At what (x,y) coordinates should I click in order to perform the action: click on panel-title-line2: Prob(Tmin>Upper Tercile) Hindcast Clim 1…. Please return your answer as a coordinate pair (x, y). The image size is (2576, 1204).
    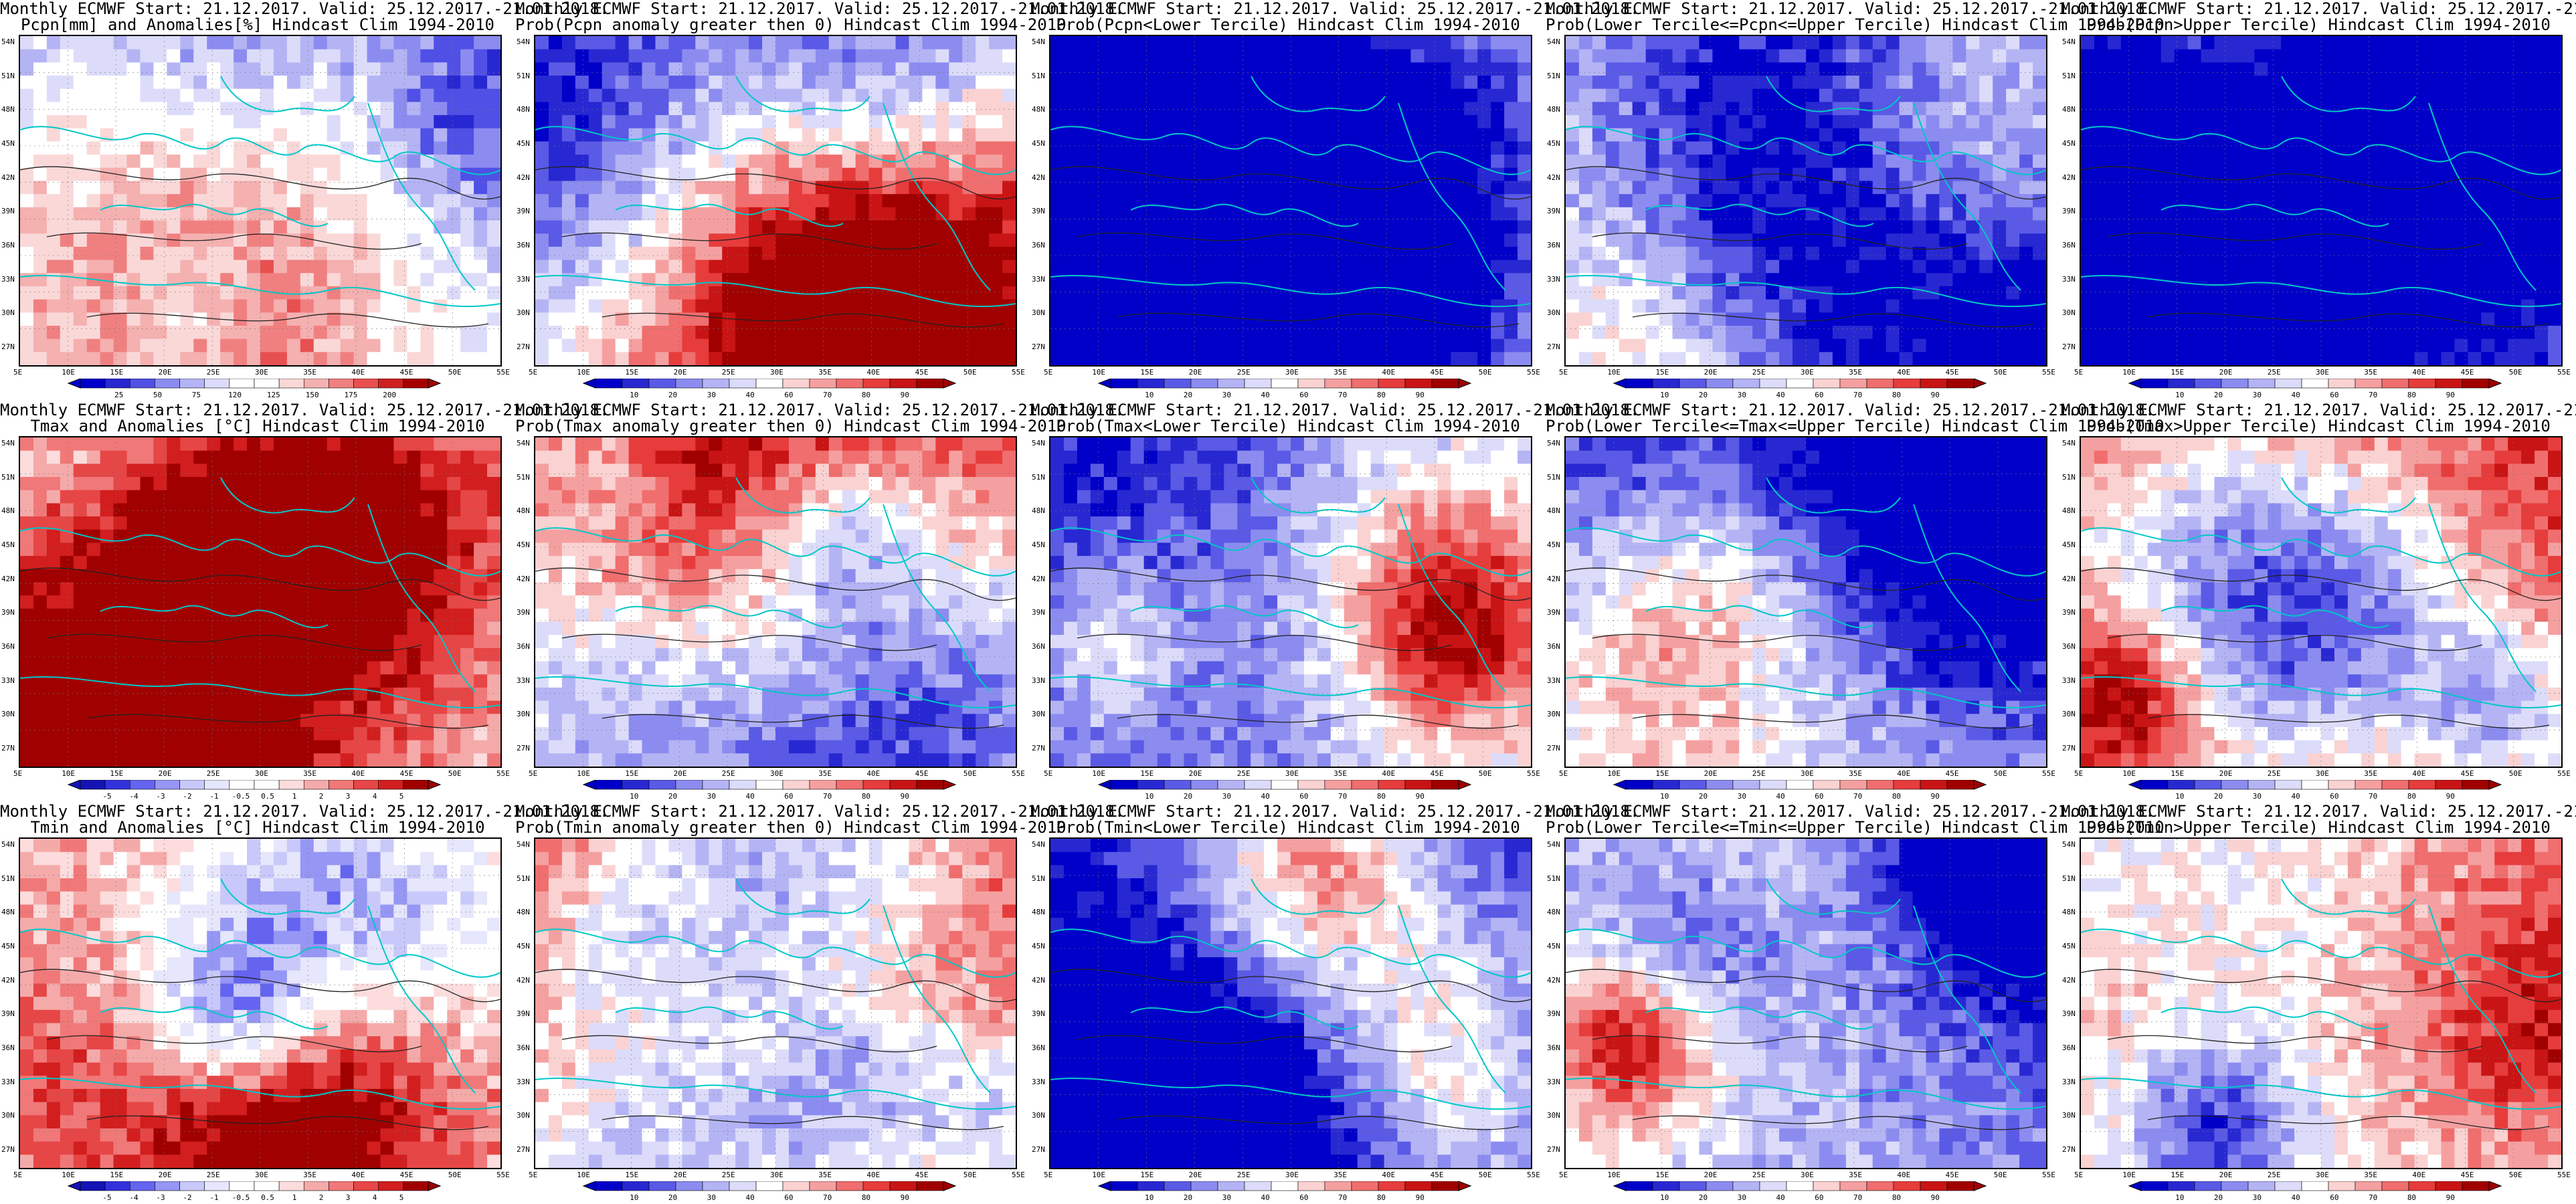
    Looking at the image, I should click on (2318, 827).